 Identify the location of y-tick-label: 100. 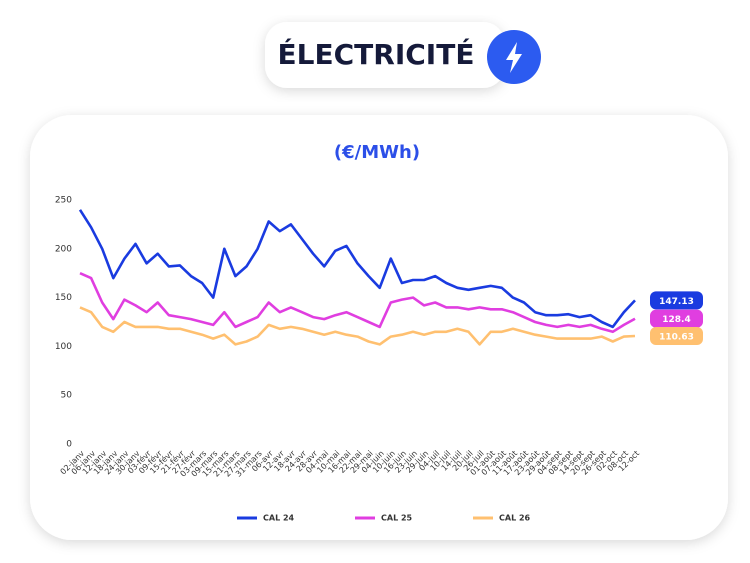
(63, 347).